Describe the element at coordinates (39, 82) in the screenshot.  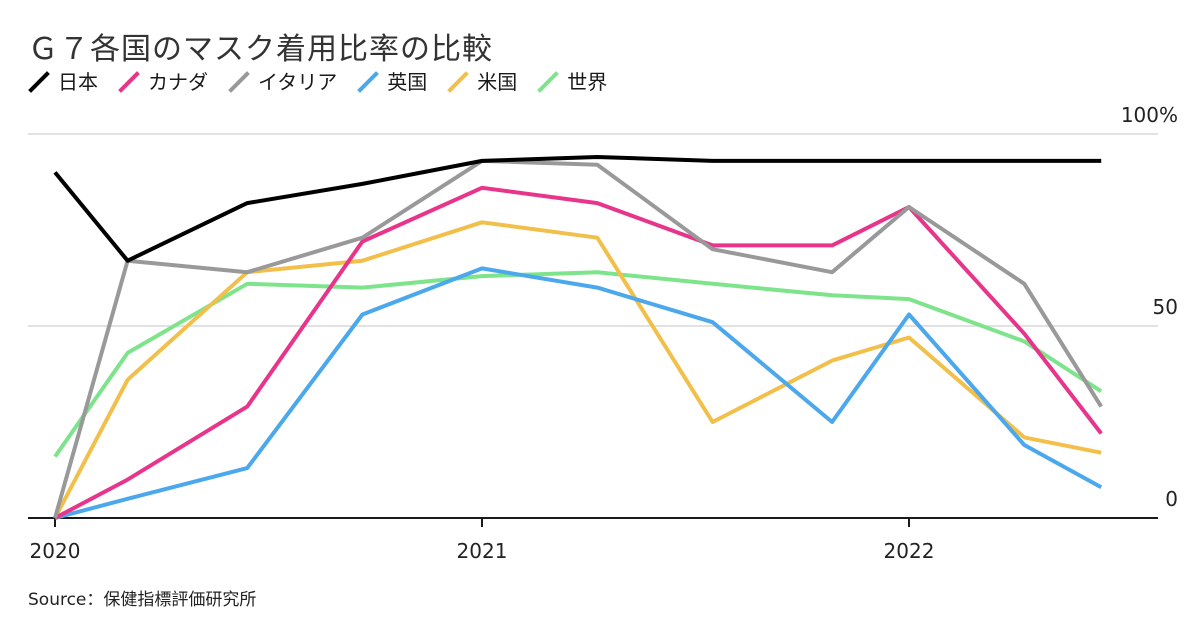
I see `legend-swatch-japan` at that location.